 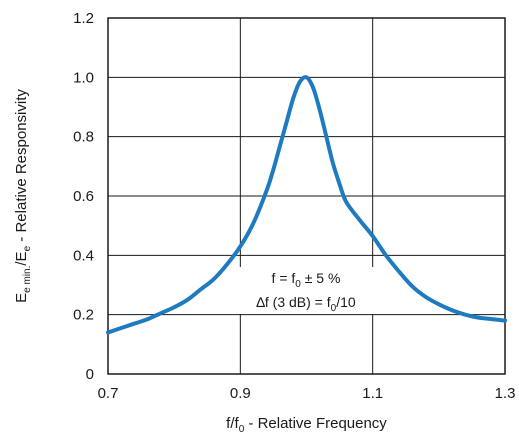 I want to click on annotation-line-1-suffix: ± 5 %, so click(x=321, y=278).